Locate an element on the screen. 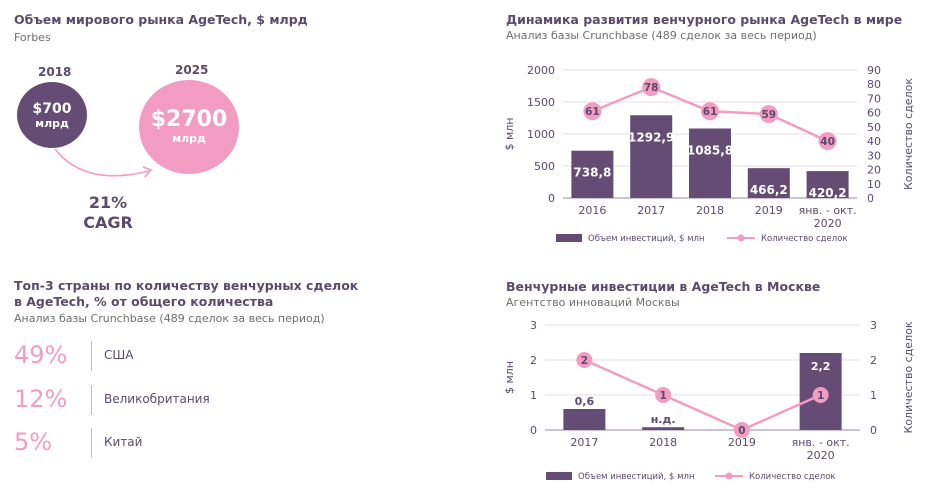  legend-swatch-investment is located at coordinates (559, 476).